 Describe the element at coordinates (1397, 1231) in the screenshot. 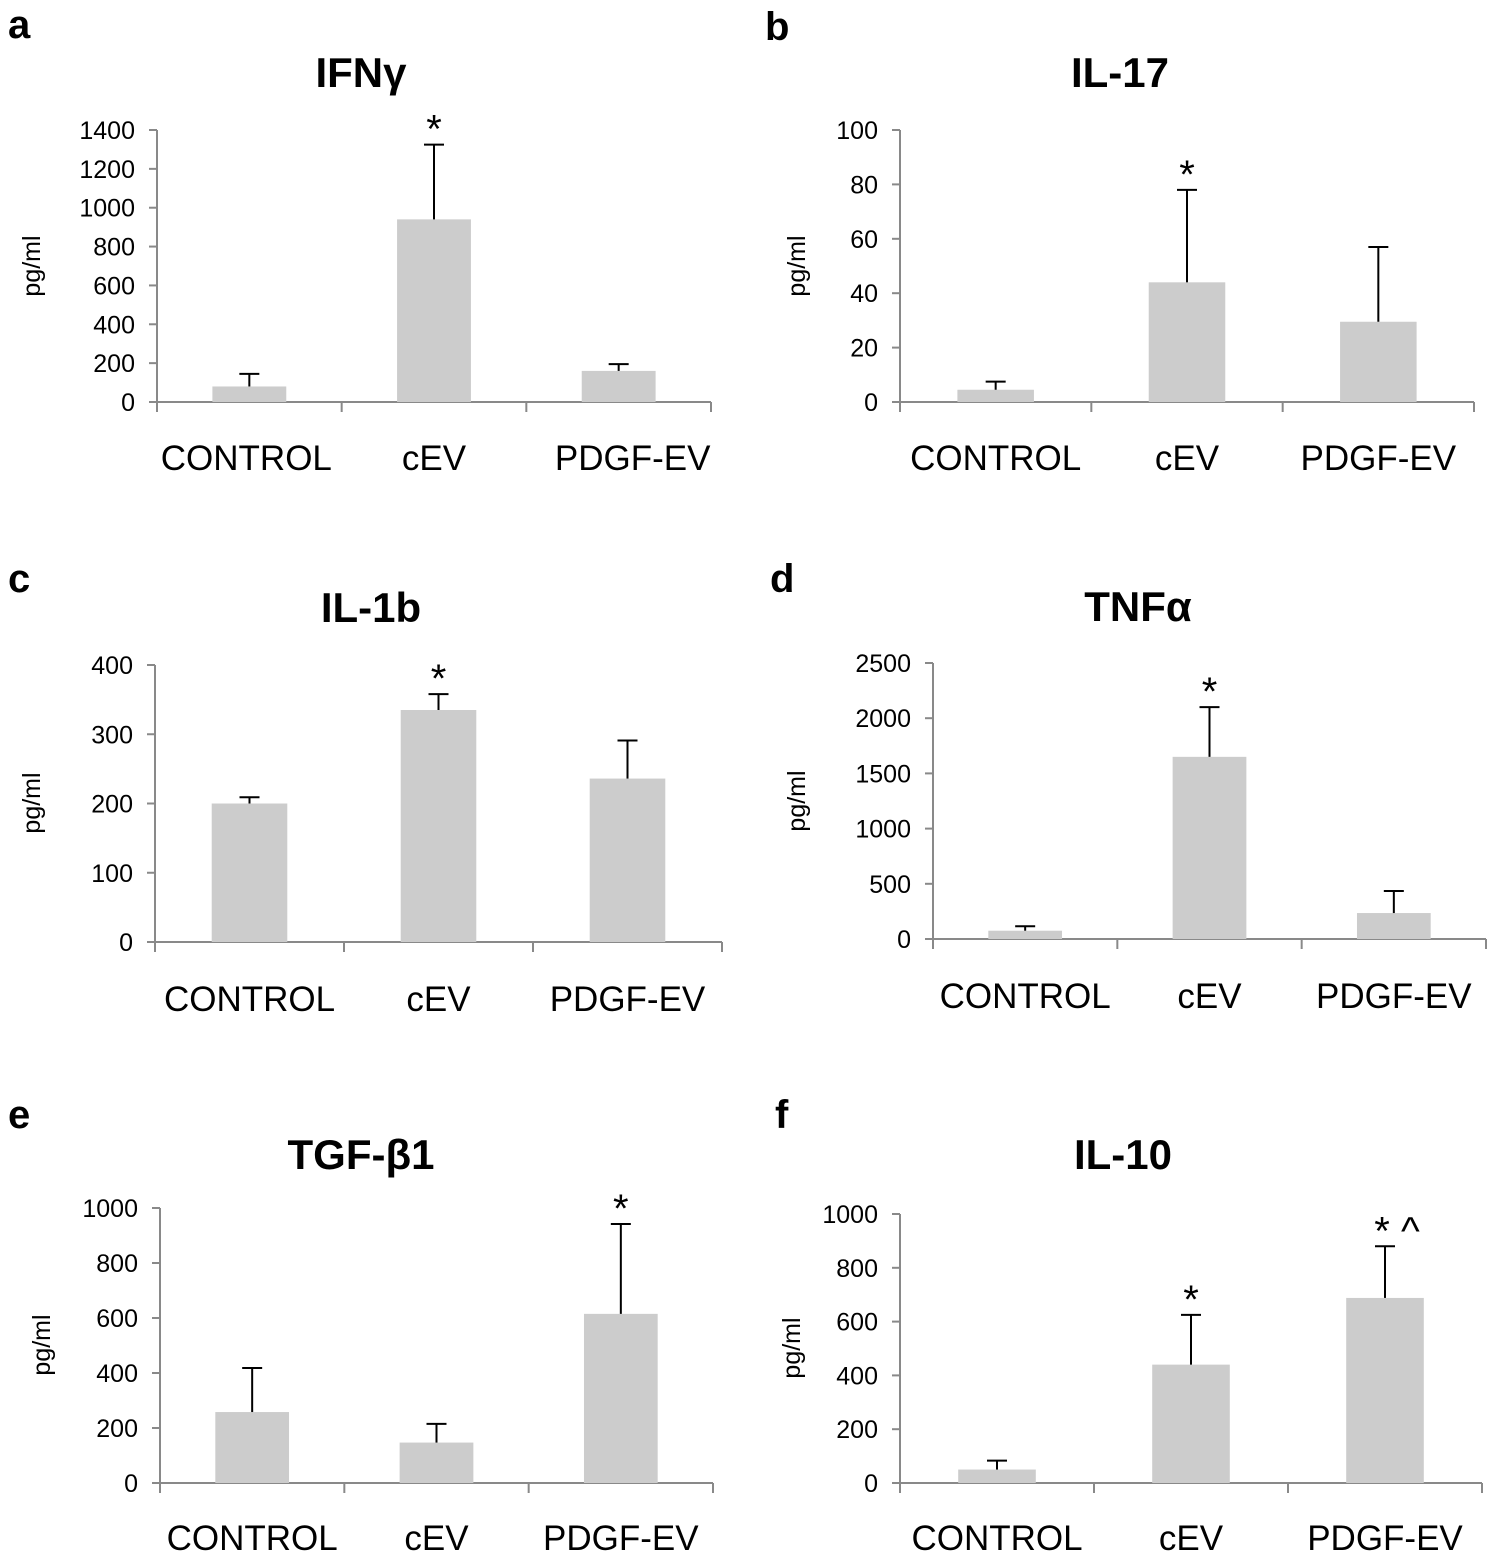

I see `significance-marker: * ^` at that location.